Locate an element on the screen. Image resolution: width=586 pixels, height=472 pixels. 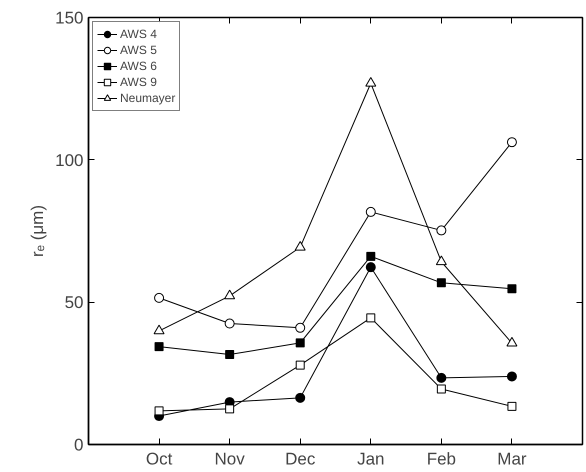
x-tick-label: Dec is located at coordinates (300, 459).